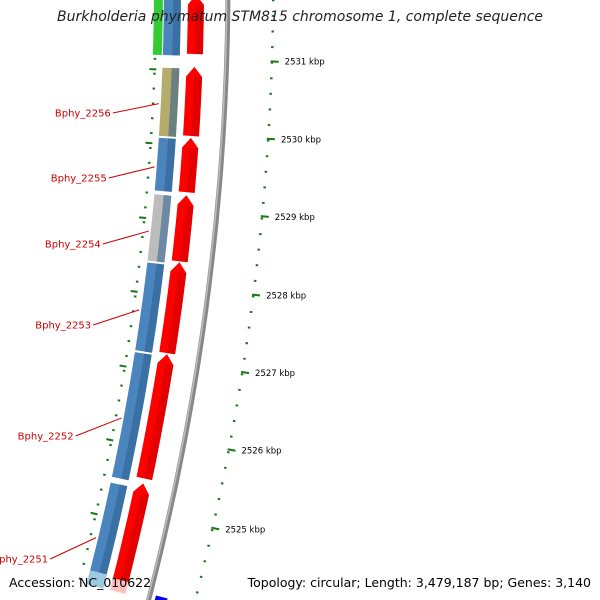 The height and width of the screenshot is (600, 600). I want to click on gene-label: Bphy_2251, so click(24, 560).